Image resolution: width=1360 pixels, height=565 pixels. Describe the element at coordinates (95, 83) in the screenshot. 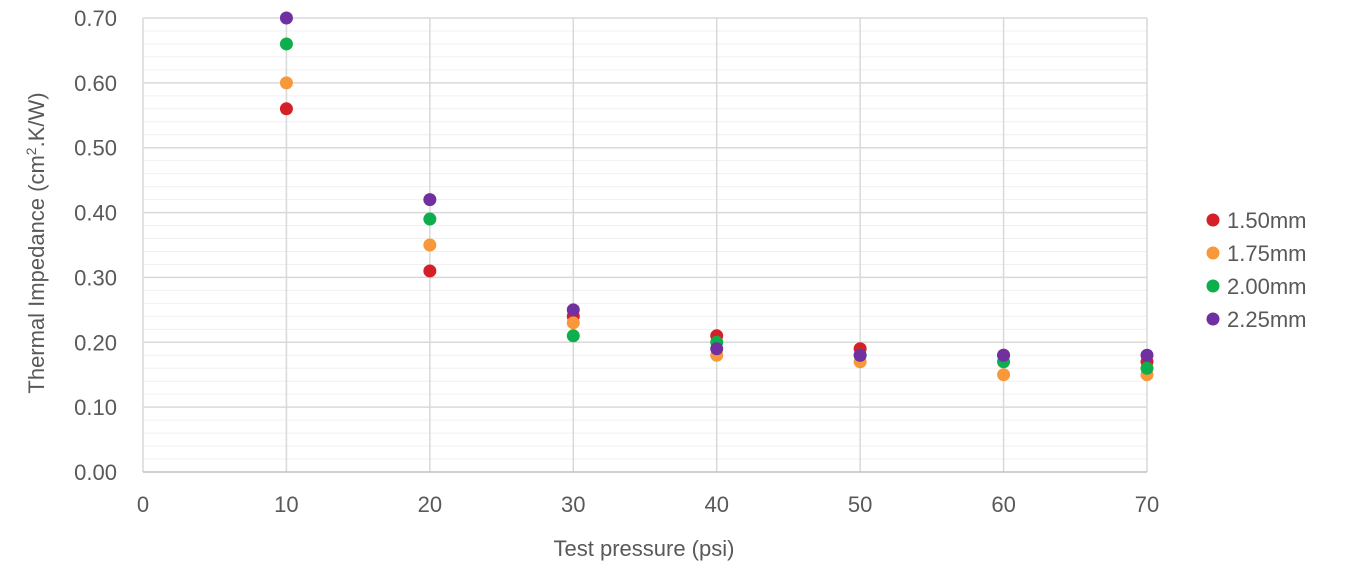

I see `y-tick-label: 0.60` at that location.